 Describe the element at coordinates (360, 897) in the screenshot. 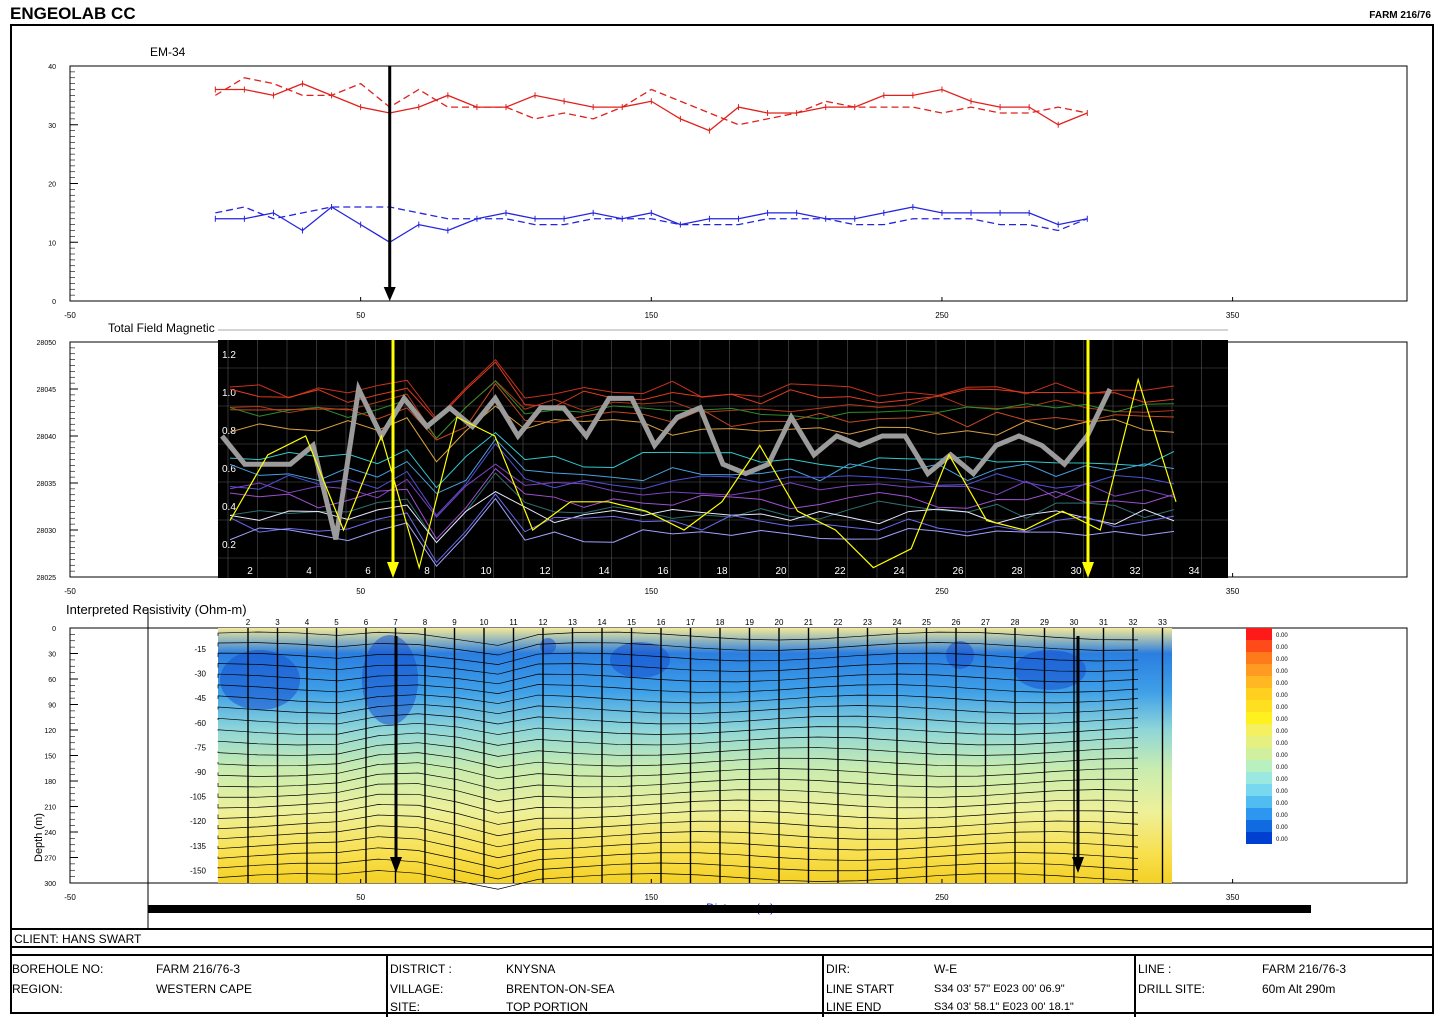

I see `resistivity-x-tick-label: 50` at that location.